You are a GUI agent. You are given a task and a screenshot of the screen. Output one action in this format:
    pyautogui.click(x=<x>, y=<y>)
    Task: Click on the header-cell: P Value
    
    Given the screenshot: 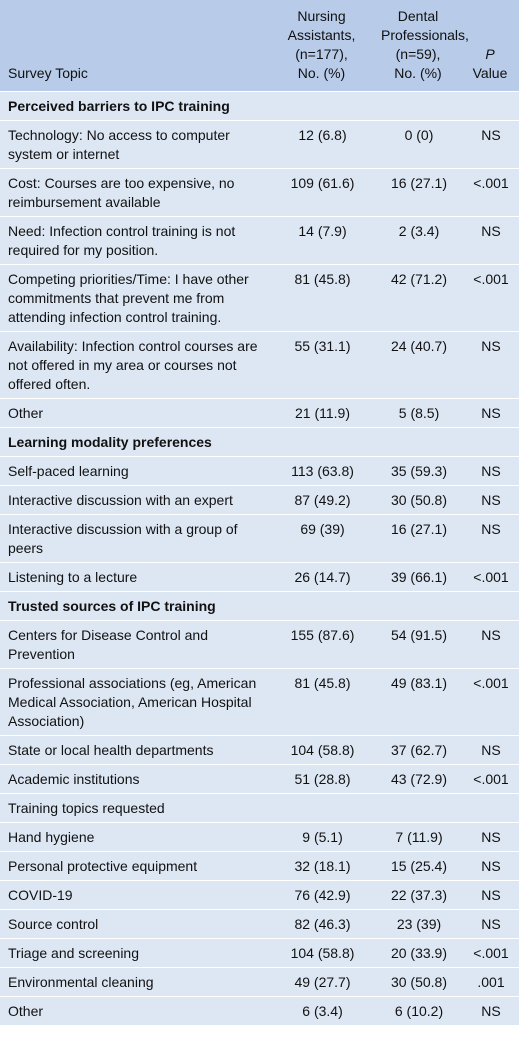 What is the action you would take?
    pyautogui.click(x=490, y=46)
    